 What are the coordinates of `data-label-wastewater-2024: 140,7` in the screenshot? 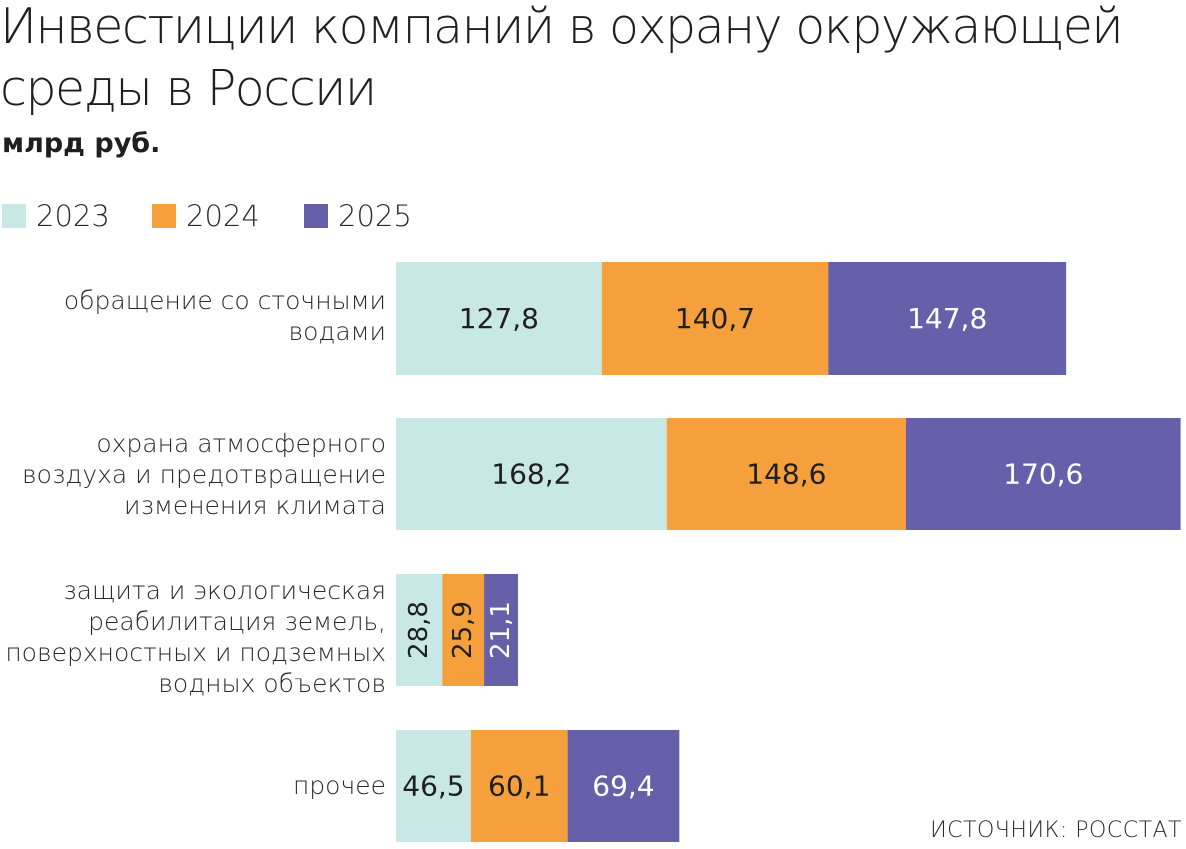 It's located at (715, 318).